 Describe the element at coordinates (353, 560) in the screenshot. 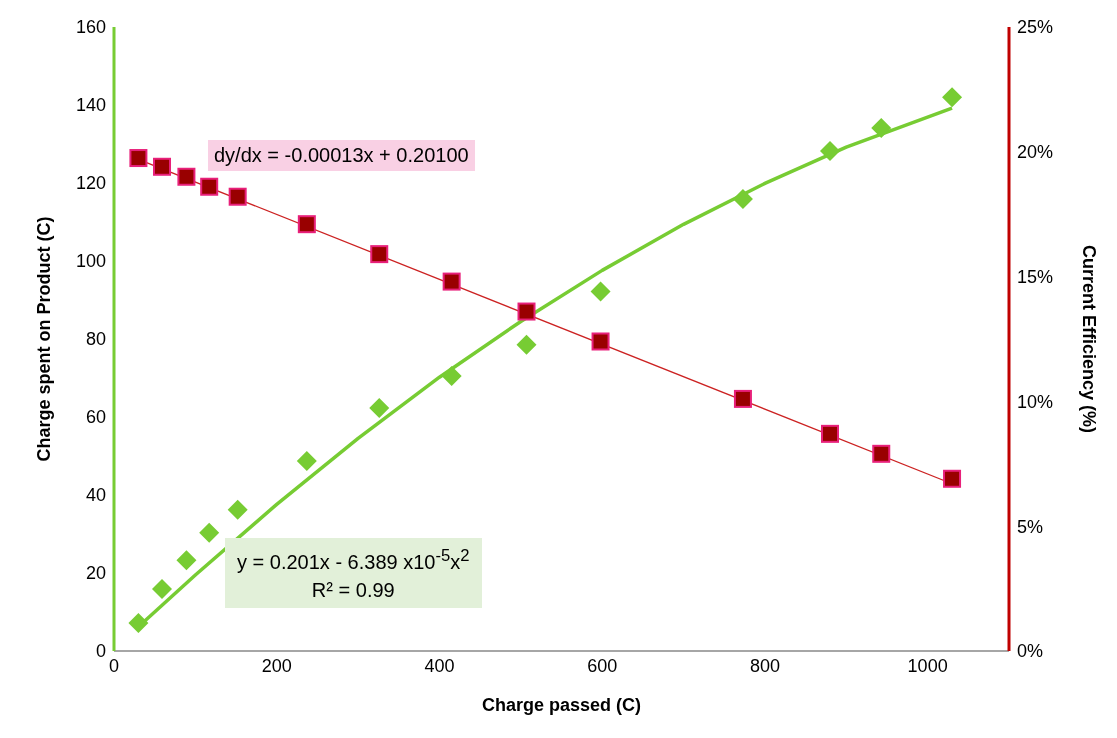

I see `annotation: y = 0.201x - 6.389 x10$^{-5}$x$^{2}$` at that location.